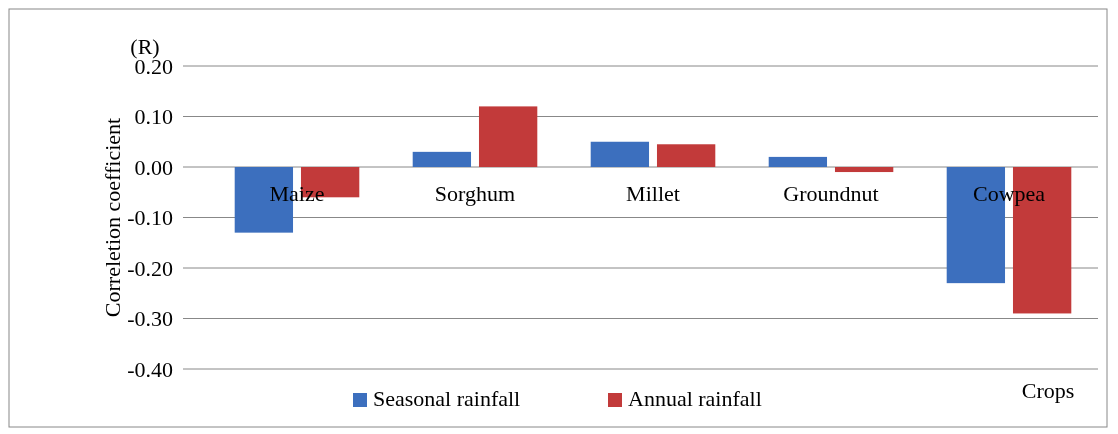 The image size is (1118, 434). Describe the element at coordinates (447, 398) in the screenshot. I see `legend-label: Seasonal rainfall` at that location.